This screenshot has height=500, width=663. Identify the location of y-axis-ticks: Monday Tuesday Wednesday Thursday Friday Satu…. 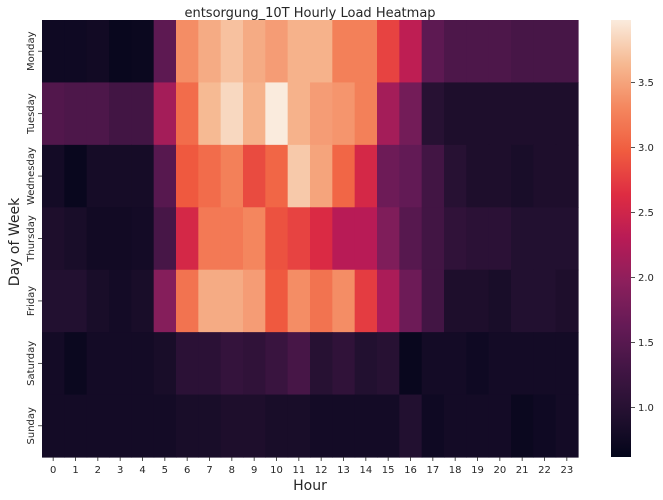
(34, 237).